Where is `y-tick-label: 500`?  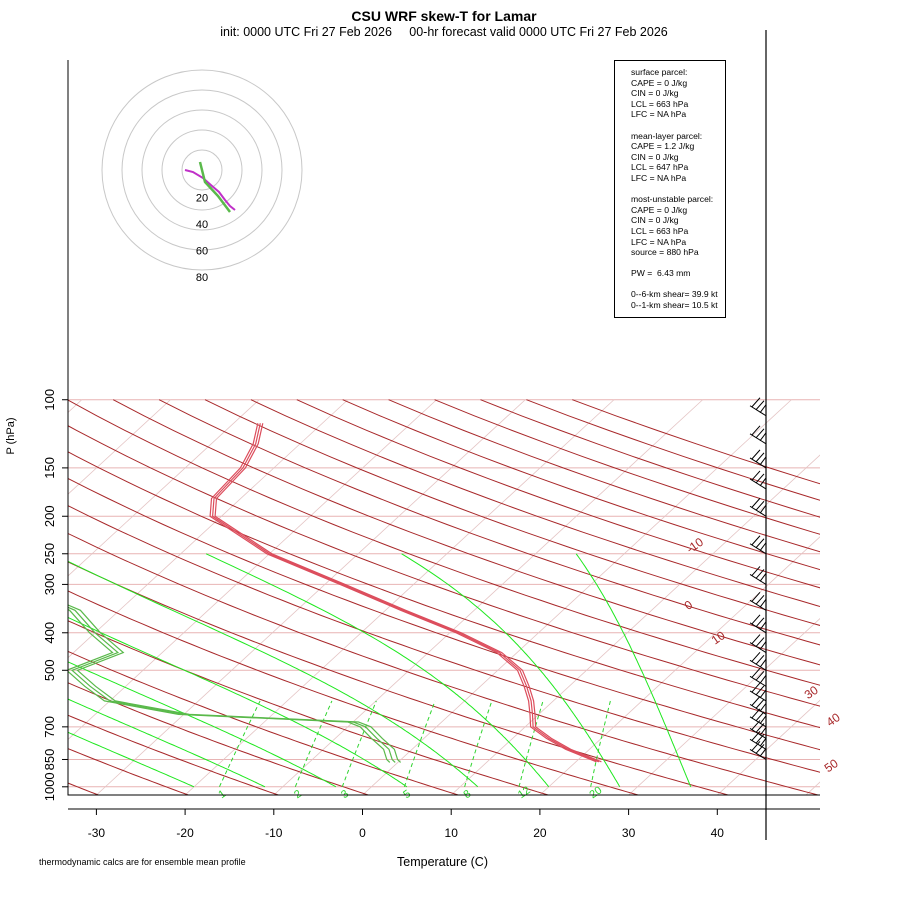
y-tick-label: 500 is located at coordinates (49, 670).